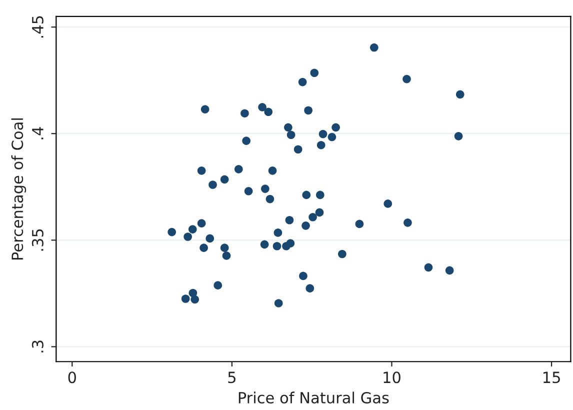 The height and width of the screenshot is (410, 573). Describe the element at coordinates (72, 378) in the screenshot. I see `x-tick-label: 0` at that location.